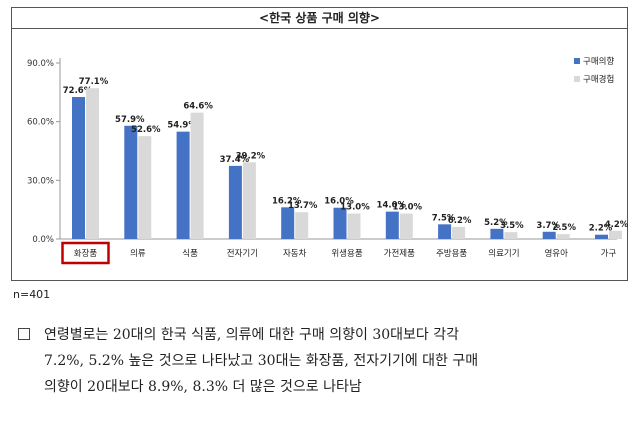 This screenshot has width=640, height=426. What do you see at coordinates (94, 82) in the screenshot?
I see `data-label: 77.1%` at bounding box center [94, 82].